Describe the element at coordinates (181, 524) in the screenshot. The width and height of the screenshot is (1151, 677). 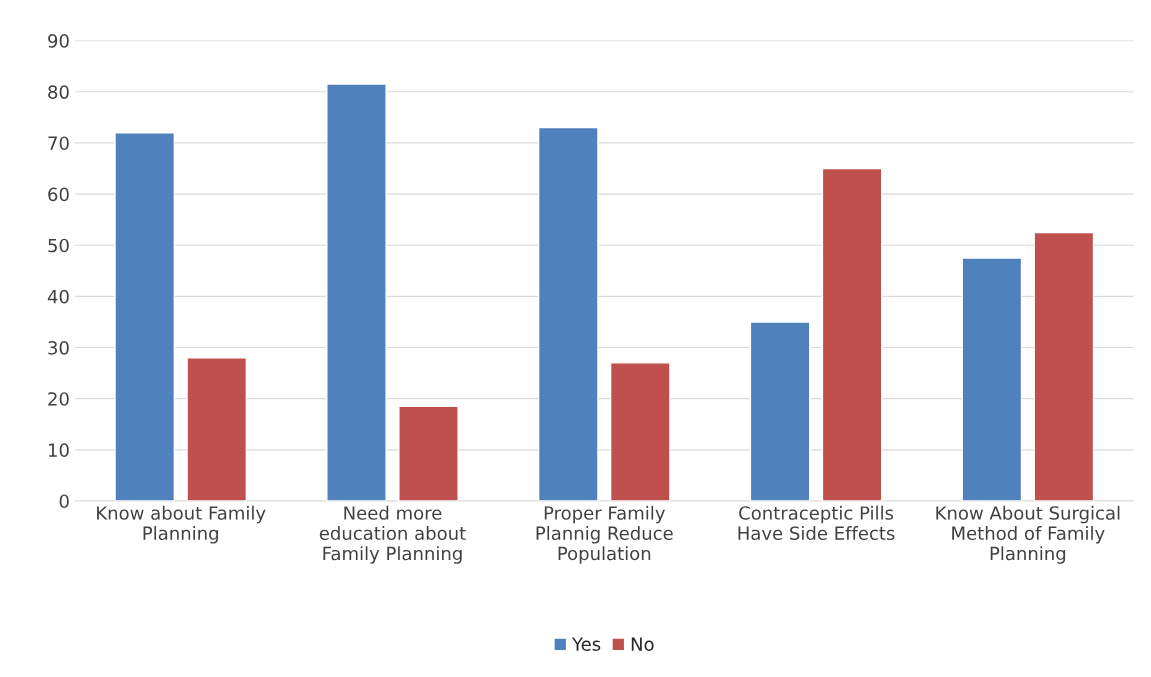
I see `x-tick-label: Know about Family Planning` at that location.